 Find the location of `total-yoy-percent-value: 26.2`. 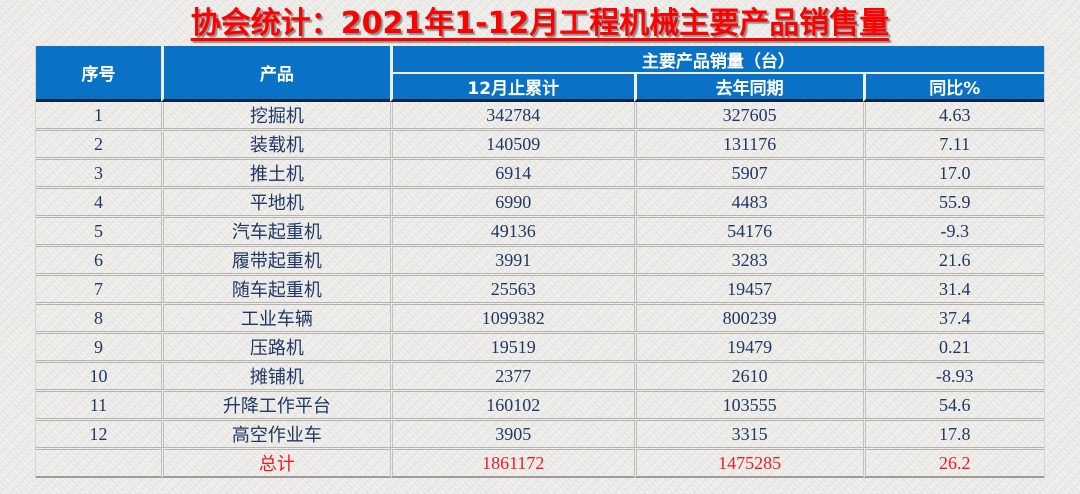

total-yoy-percent-value: 26.2 is located at coordinates (953, 462).